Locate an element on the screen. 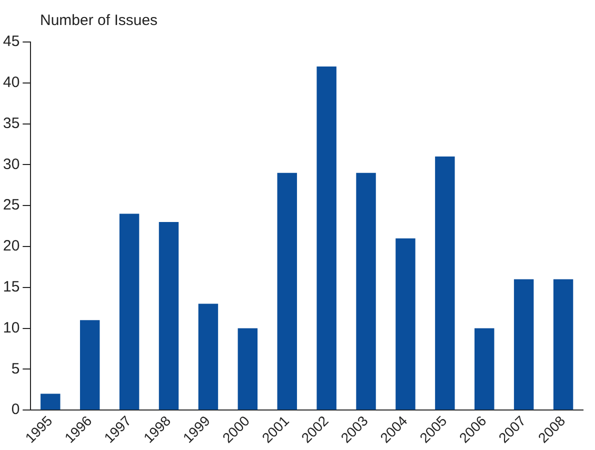 This screenshot has height=450, width=595. y-tick-label: 10 is located at coordinates (11, 327).